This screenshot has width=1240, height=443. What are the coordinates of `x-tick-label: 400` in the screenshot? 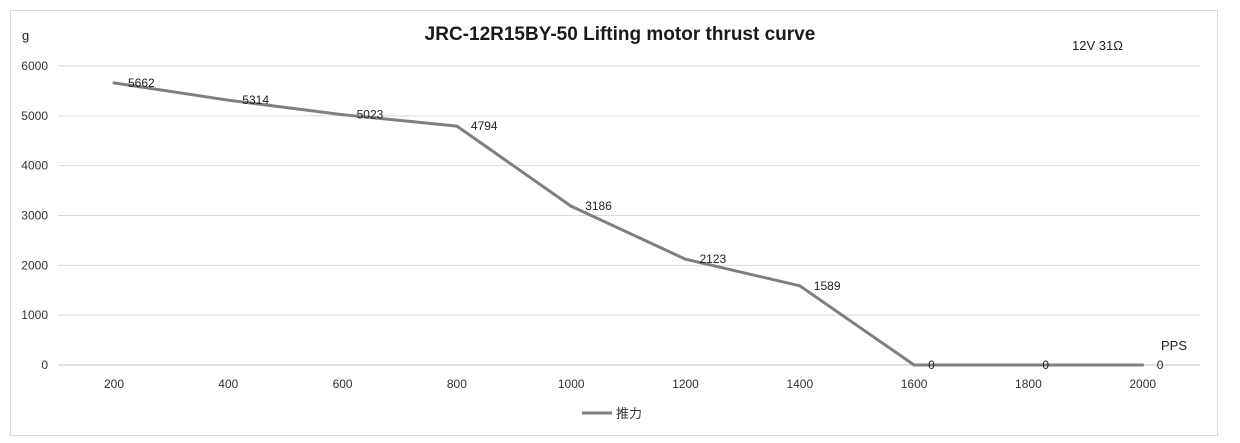 It's located at (228, 384).